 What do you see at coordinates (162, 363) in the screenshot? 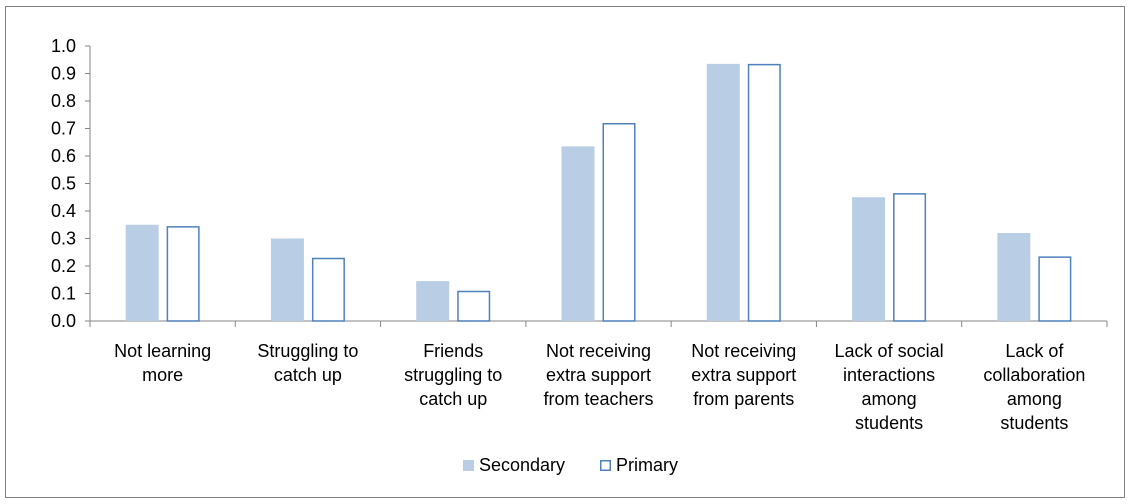
I see `x-tick-label: Not learning more` at bounding box center [162, 363].